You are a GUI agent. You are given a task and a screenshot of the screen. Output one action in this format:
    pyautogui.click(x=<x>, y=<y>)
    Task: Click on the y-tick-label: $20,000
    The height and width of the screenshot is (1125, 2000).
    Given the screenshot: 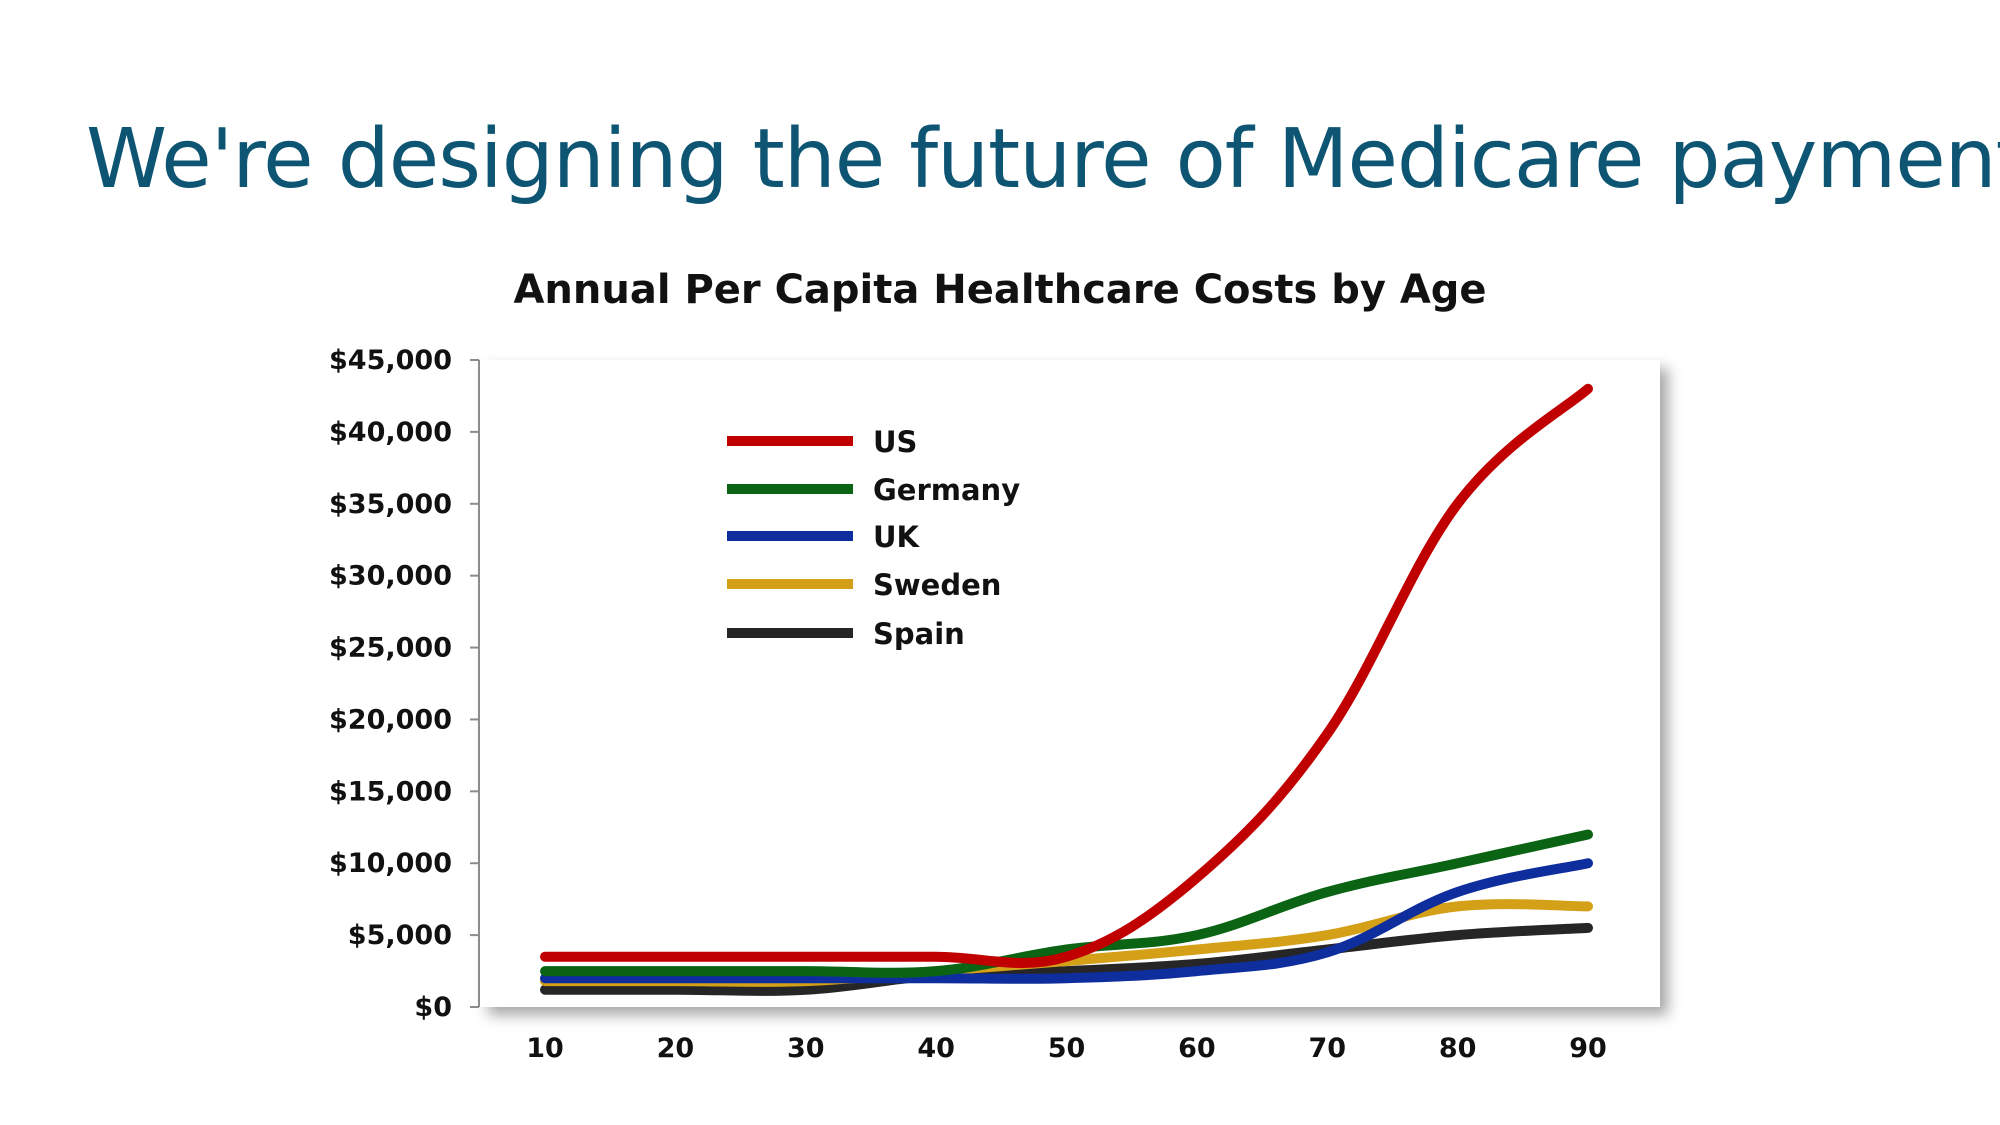 What is the action you would take?
    pyautogui.click(x=390, y=719)
    